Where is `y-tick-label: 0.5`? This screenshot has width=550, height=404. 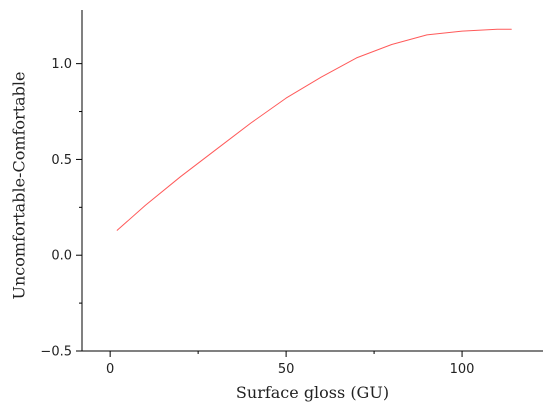
y-tick-label: 0.5 is located at coordinates (61, 160).